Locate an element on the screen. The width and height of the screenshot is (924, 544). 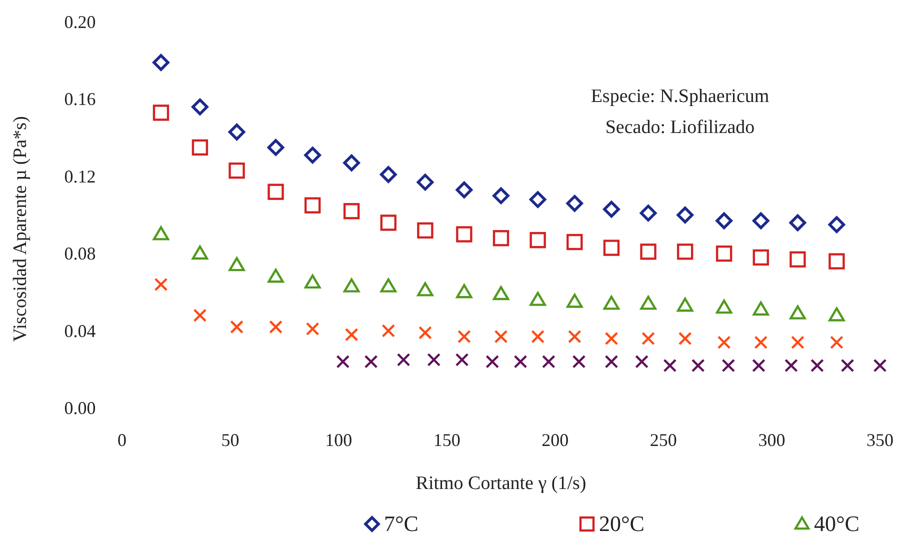
x-tick-label: 250 is located at coordinates (663, 440).